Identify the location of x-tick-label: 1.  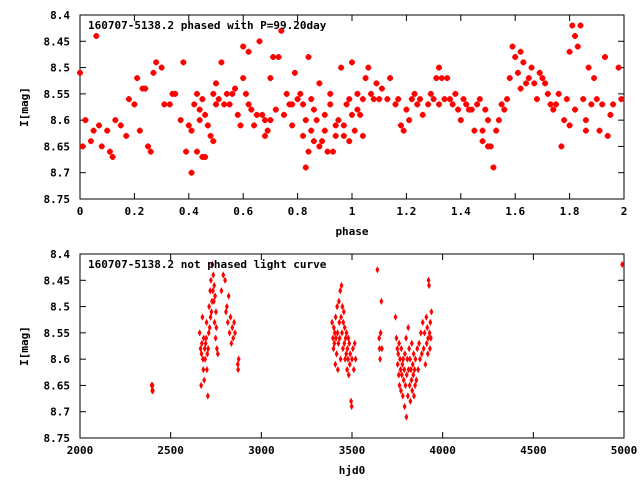
(352, 211).